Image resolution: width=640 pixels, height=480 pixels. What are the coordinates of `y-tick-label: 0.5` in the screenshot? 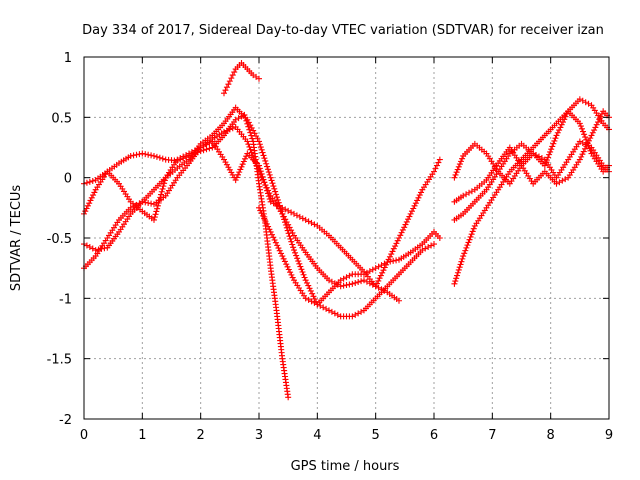 It's located at (61, 118).